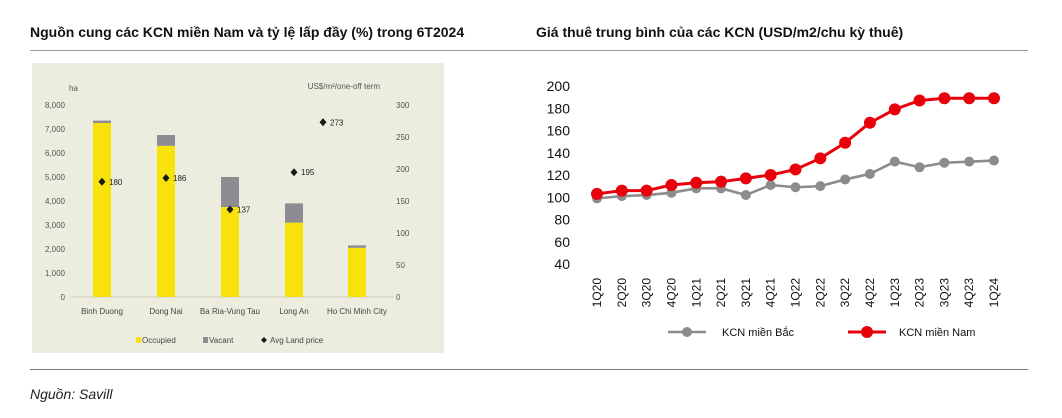  I want to click on y-axis-tick-label: 7,000, so click(55, 129).